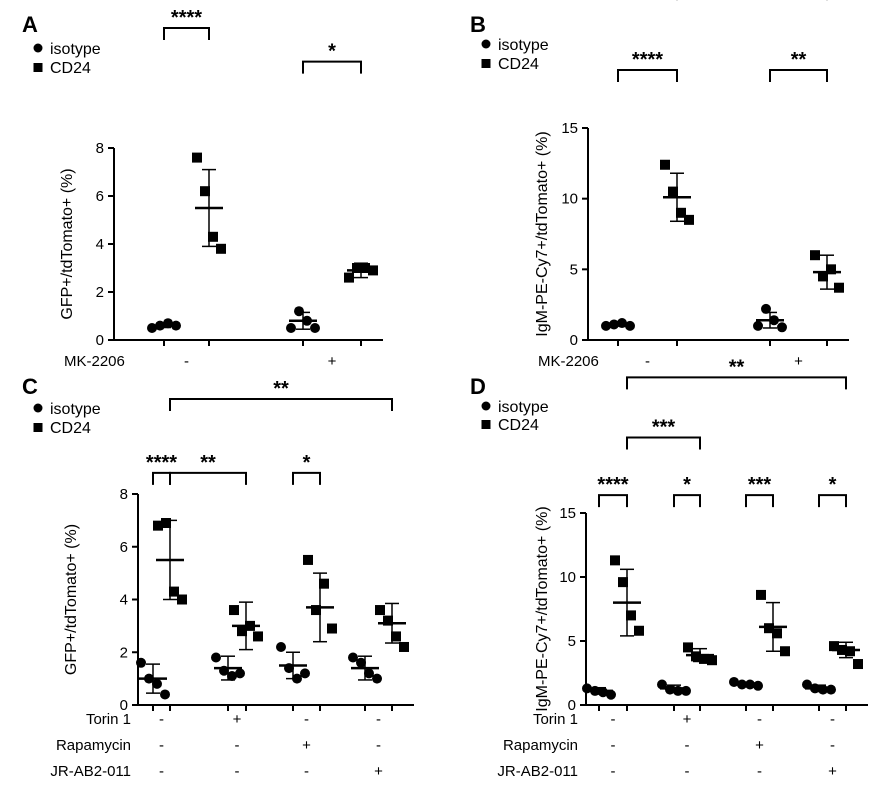 The image size is (876, 803). I want to click on panel-letter: B, so click(478, 24).